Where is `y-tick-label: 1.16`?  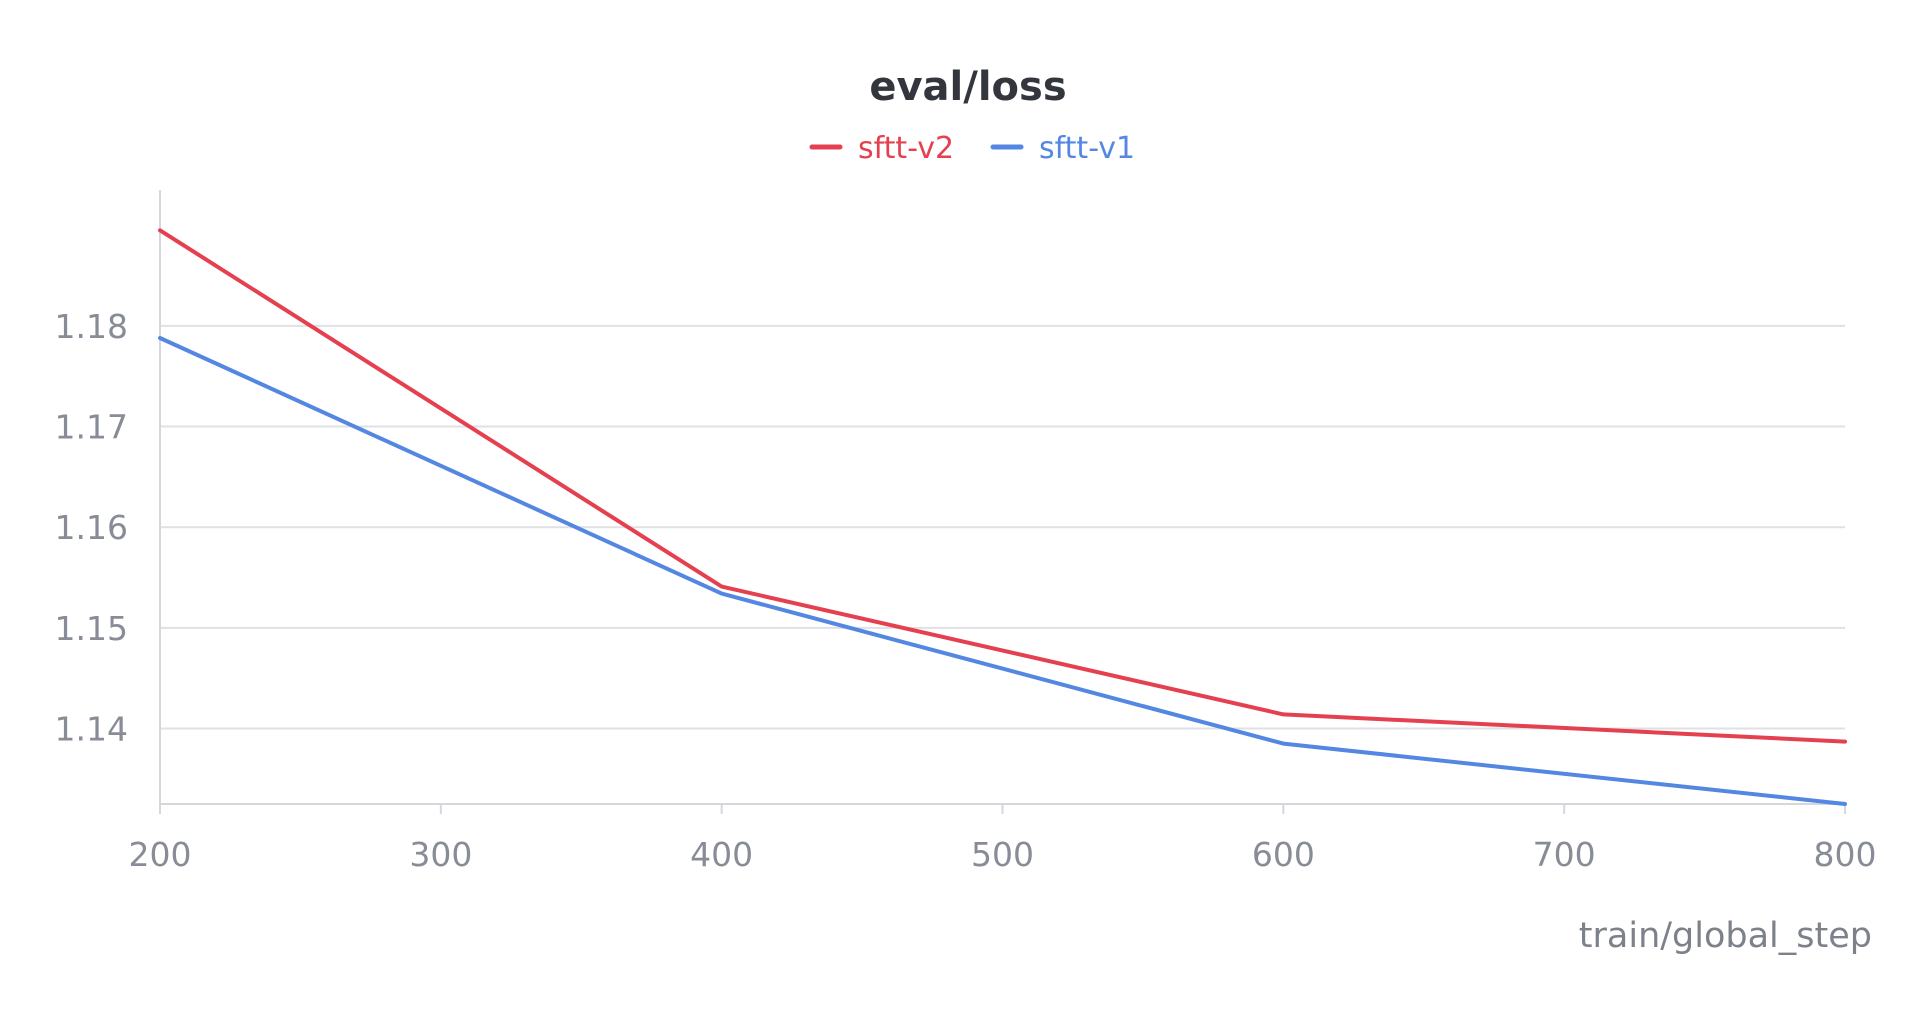 y-tick-label: 1.16 is located at coordinates (91, 527).